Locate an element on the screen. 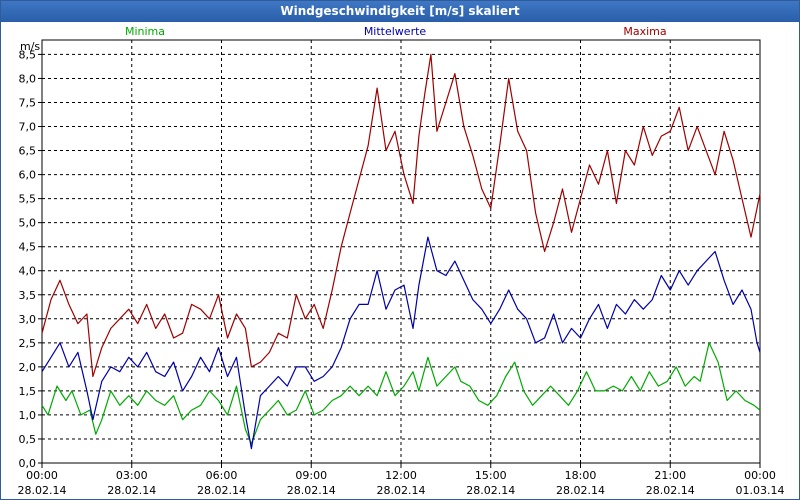  y-tick-label: 3,0 is located at coordinates (28, 319).